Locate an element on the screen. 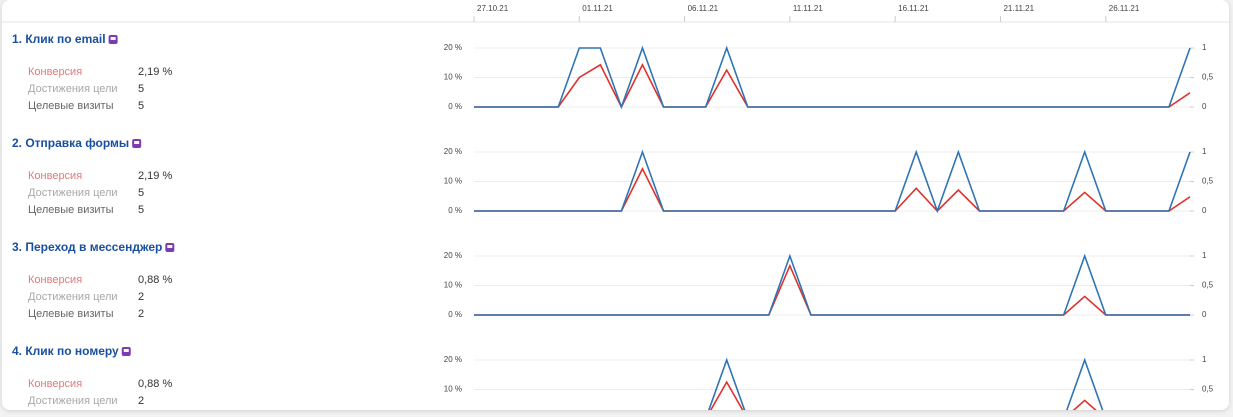  date-label: 26.11.21 is located at coordinates (1124, 8).